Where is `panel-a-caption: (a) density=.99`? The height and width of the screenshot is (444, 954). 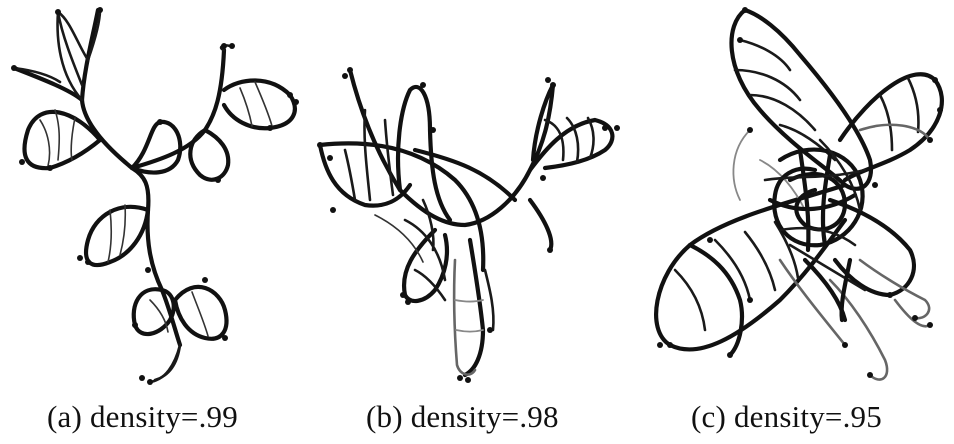
panel-a-caption: (a) density=.99 is located at coordinates (142, 416).